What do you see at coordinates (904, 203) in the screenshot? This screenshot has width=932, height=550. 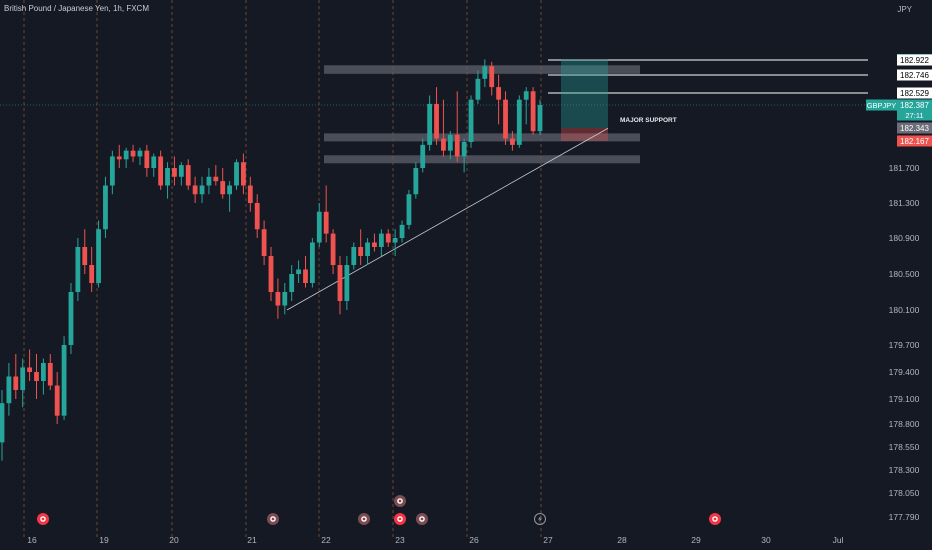 I see `y-tick-label: 181.300` at bounding box center [904, 203].